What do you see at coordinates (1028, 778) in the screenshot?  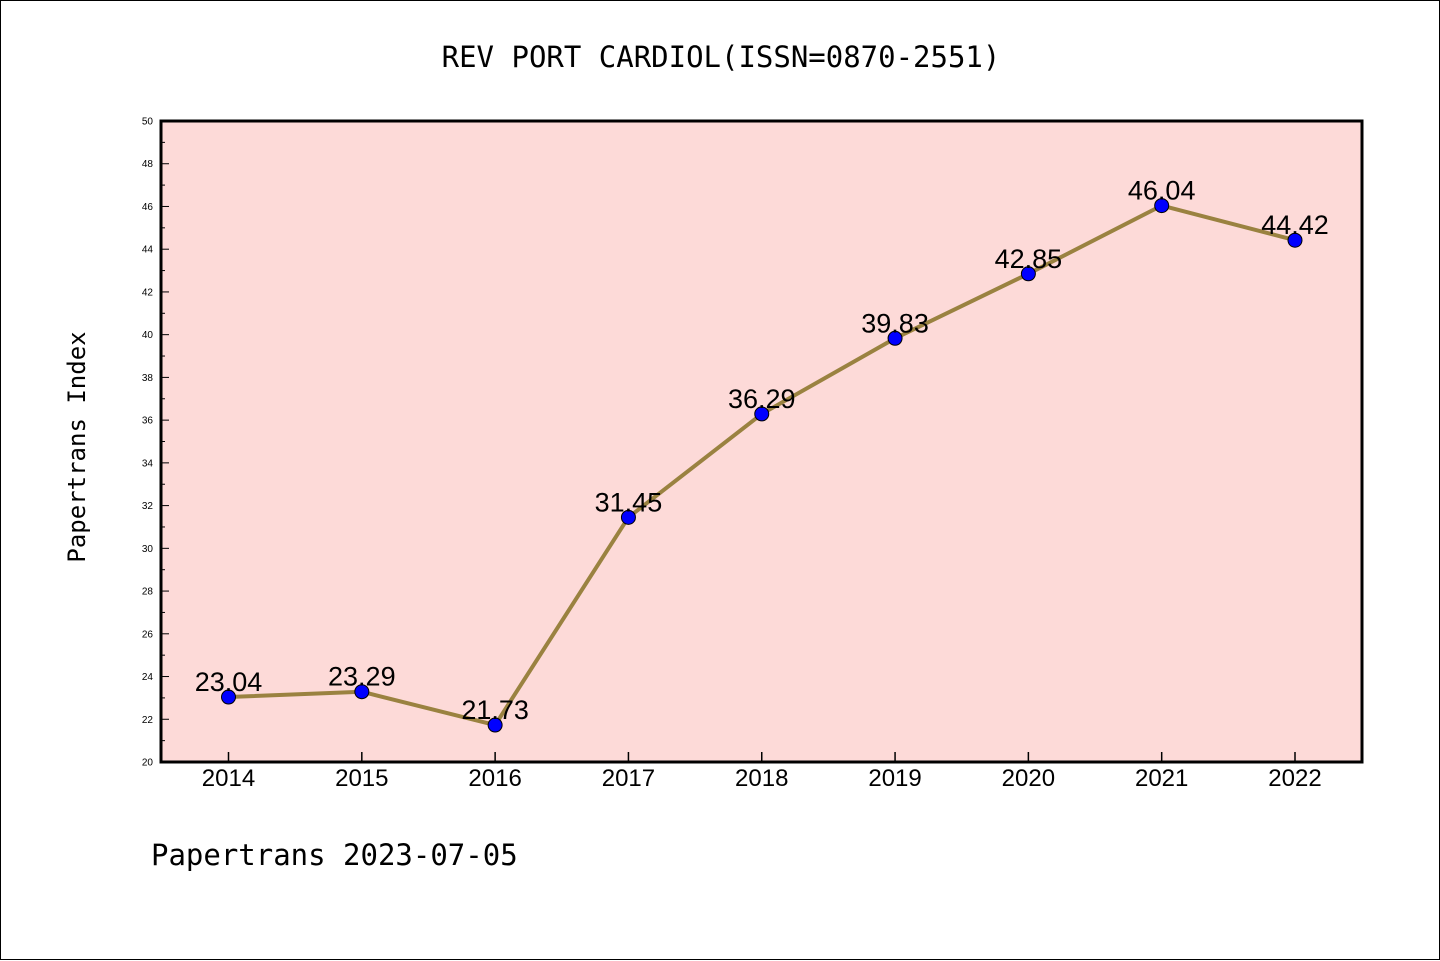 I see `x-tick-label: 2020` at bounding box center [1028, 778].